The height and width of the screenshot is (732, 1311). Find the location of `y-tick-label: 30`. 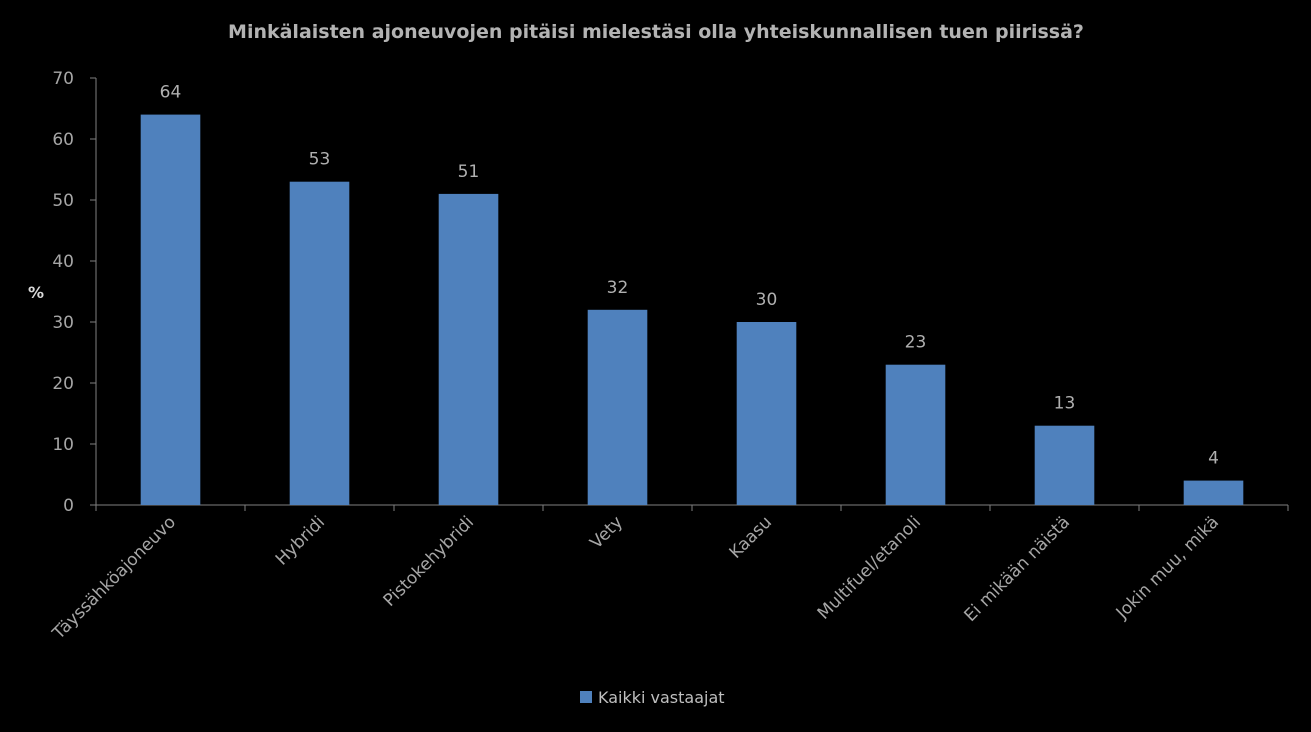

y-tick-label: 30 is located at coordinates (63, 323).